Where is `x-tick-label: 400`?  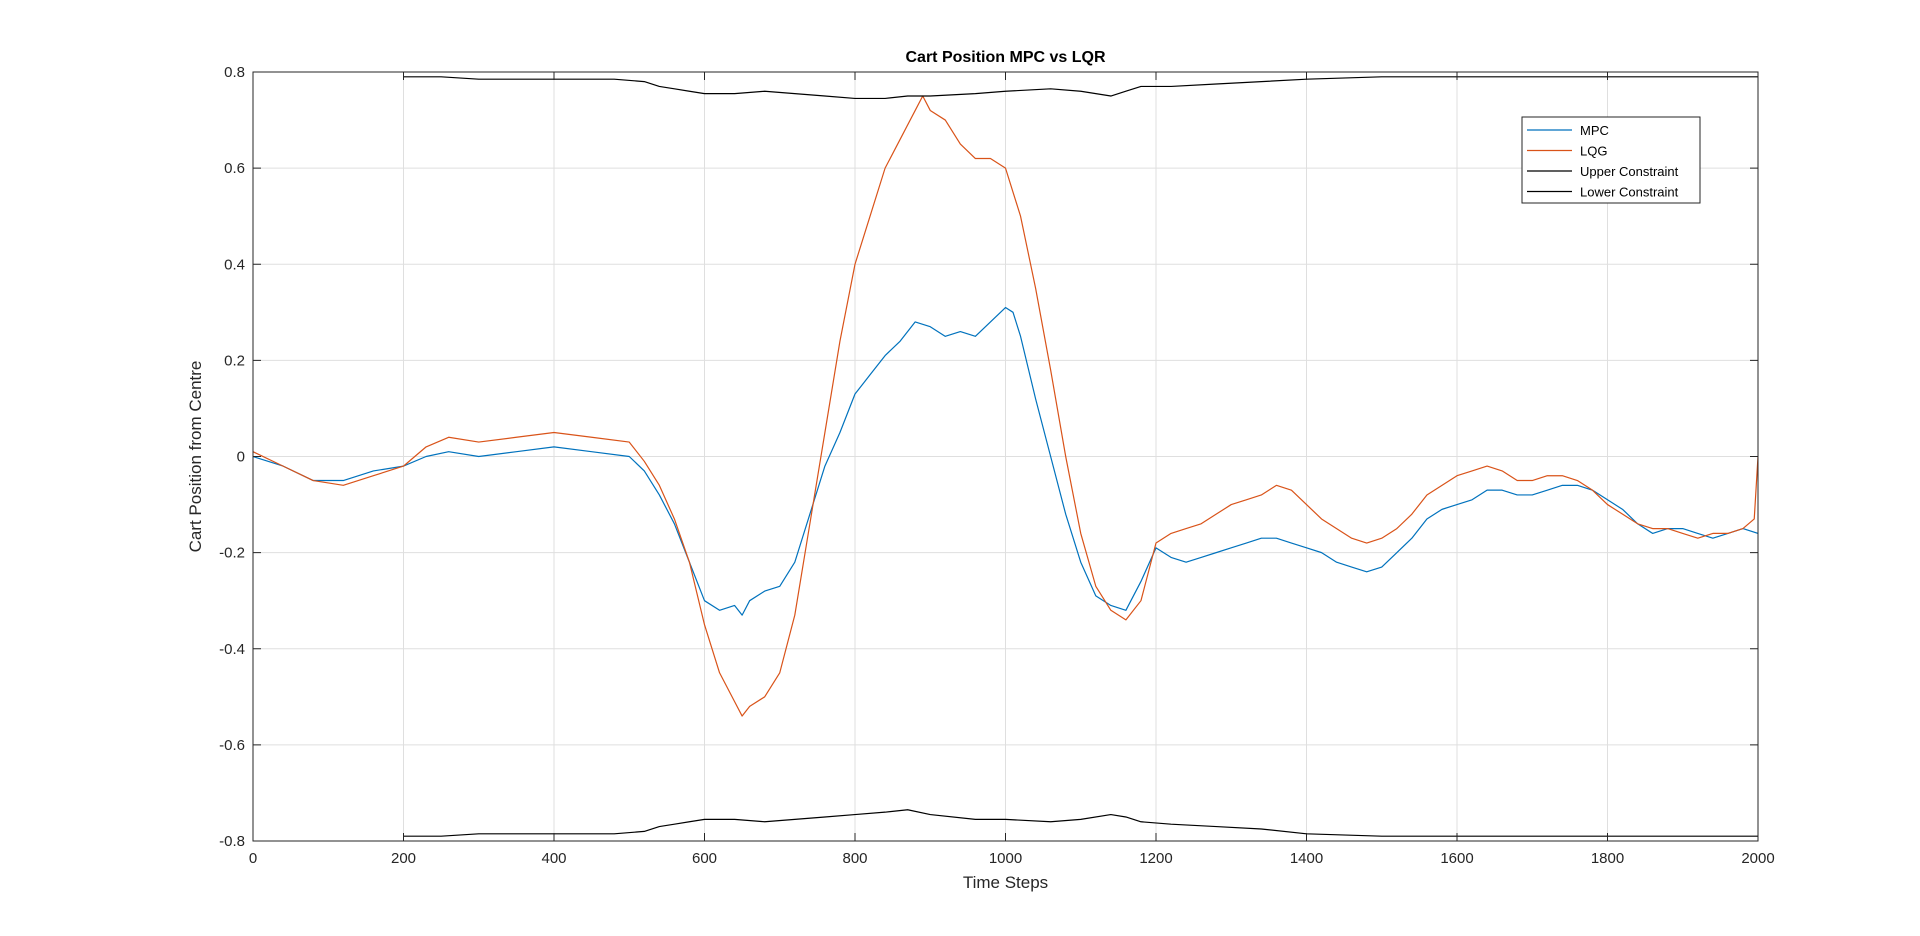
x-tick-label: 400 is located at coordinates (553, 858).